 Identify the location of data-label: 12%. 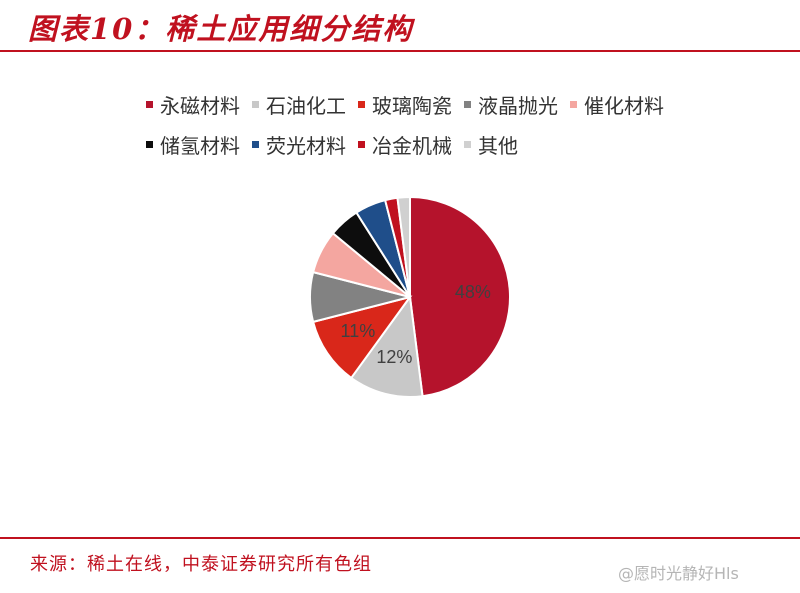
(394, 357).